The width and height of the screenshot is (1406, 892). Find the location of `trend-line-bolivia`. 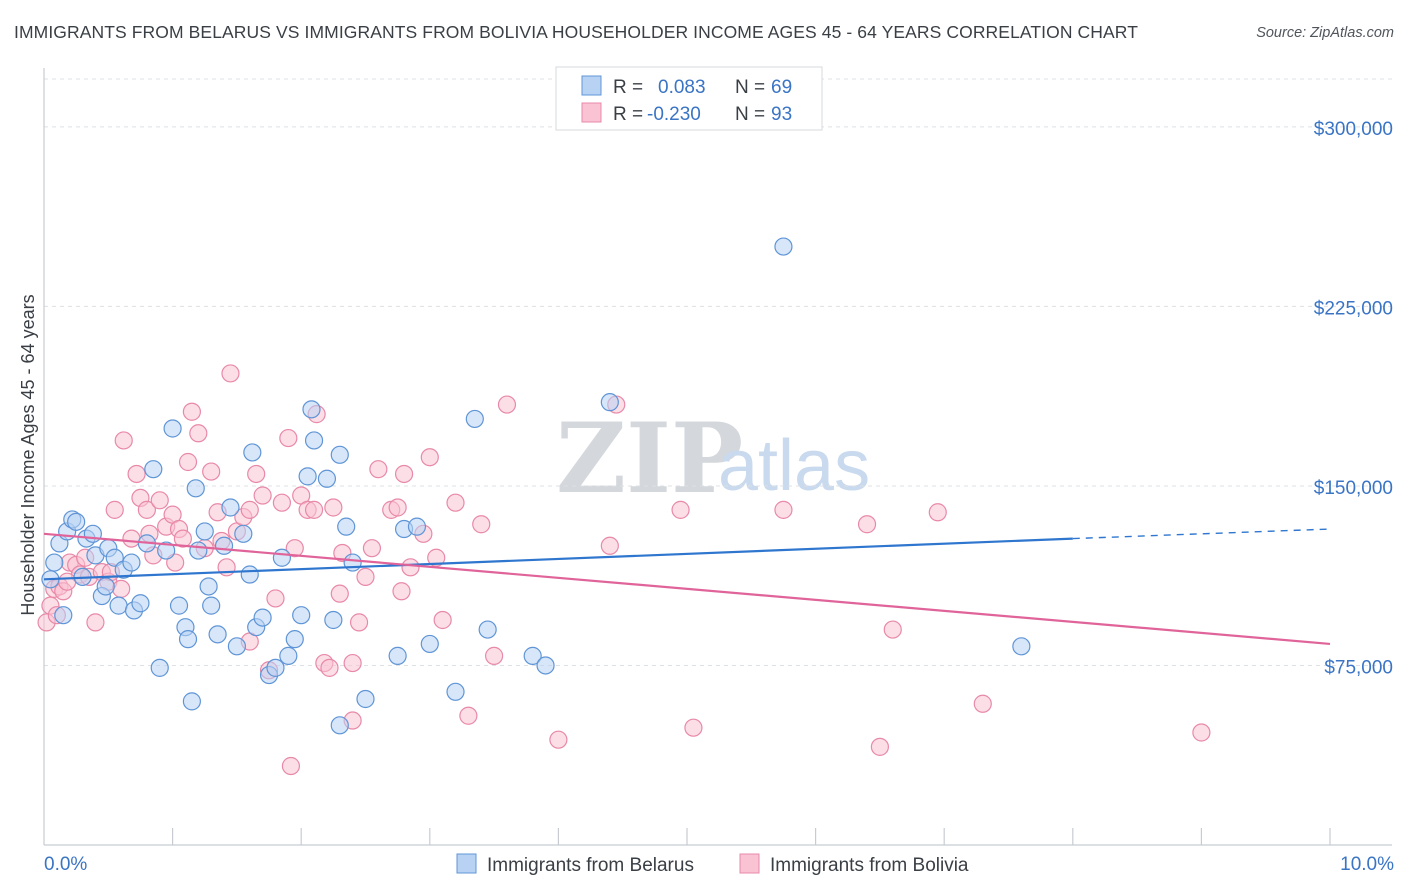

trend-line-bolivia is located at coordinates (687, 589).